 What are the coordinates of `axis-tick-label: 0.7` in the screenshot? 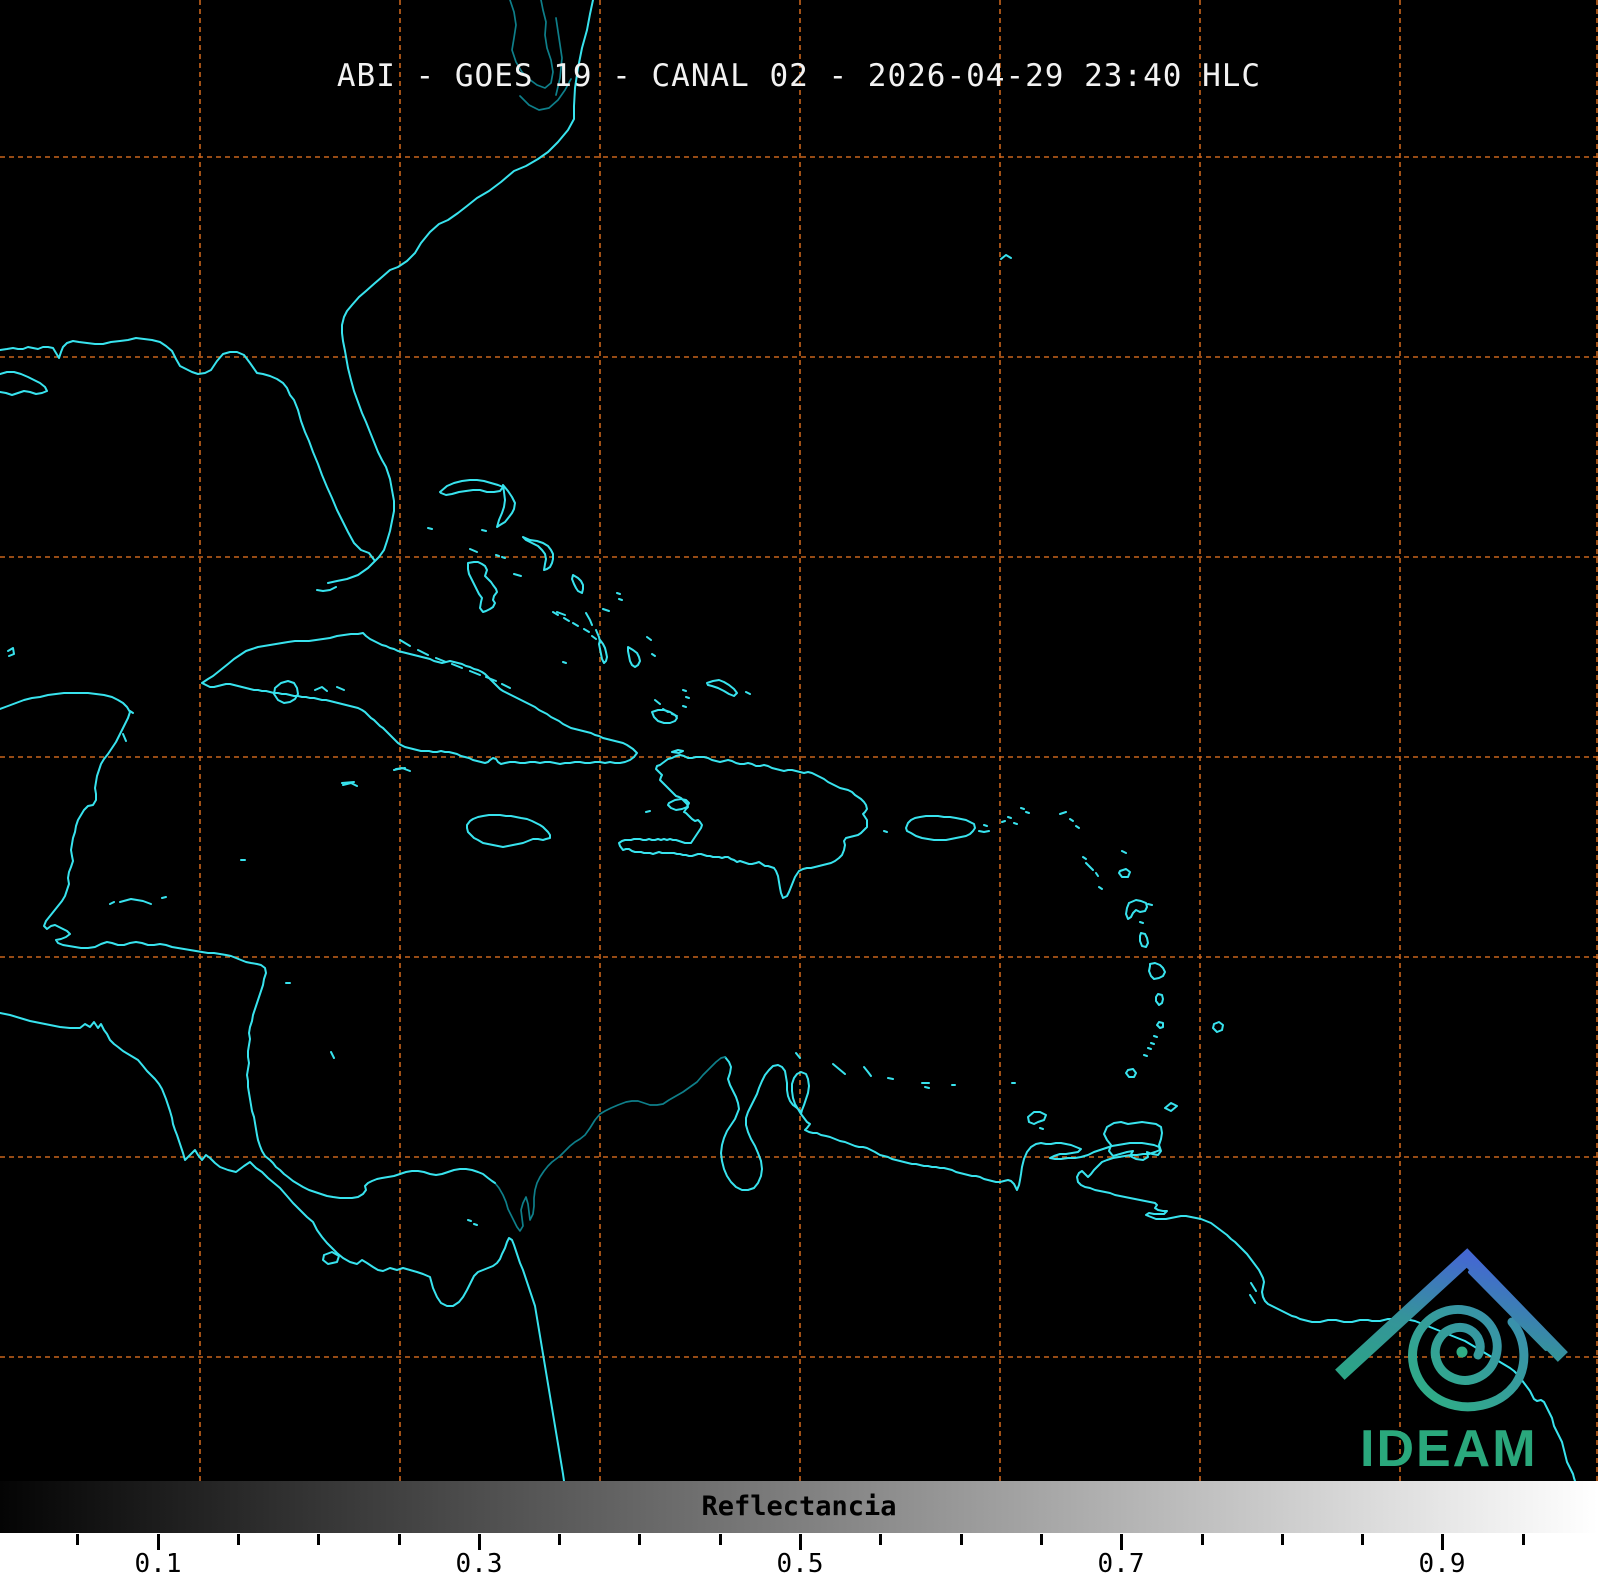 It's located at (1121, 1563).